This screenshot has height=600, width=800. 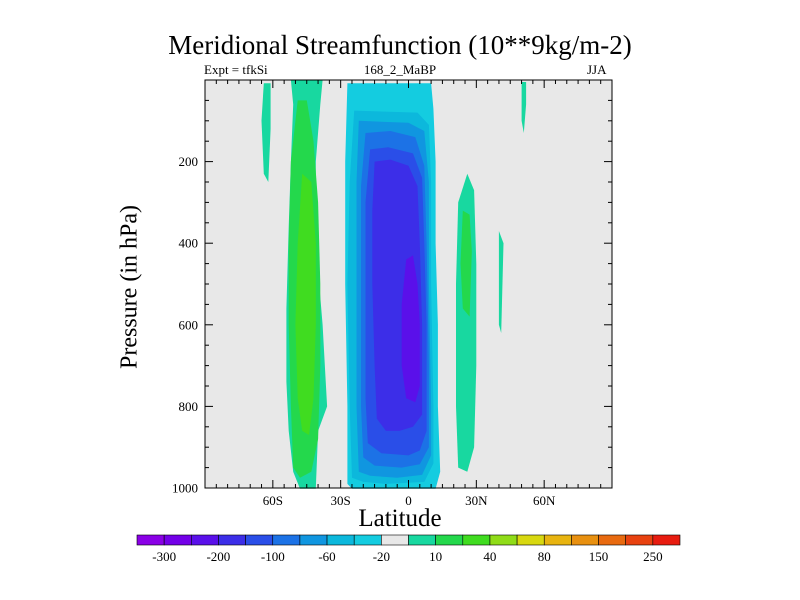 I want to click on x-tick-label: 60N, so click(x=544, y=500).